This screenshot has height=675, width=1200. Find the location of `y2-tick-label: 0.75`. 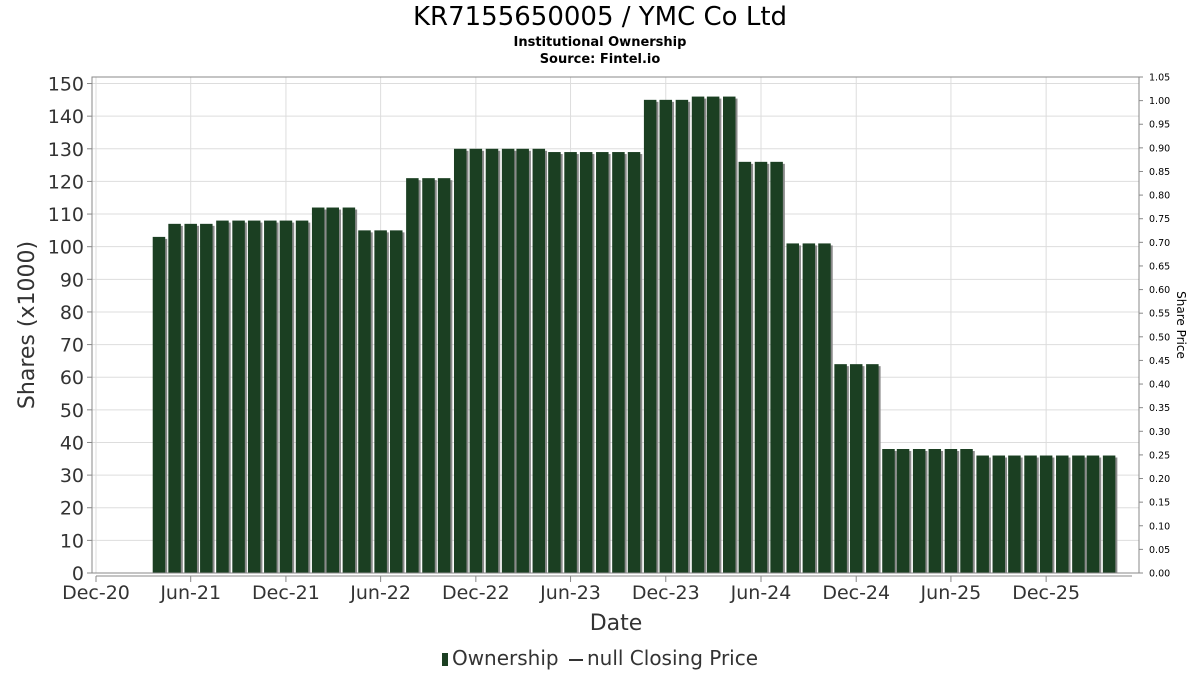

y2-tick-label: 0.75 is located at coordinates (1159, 219).